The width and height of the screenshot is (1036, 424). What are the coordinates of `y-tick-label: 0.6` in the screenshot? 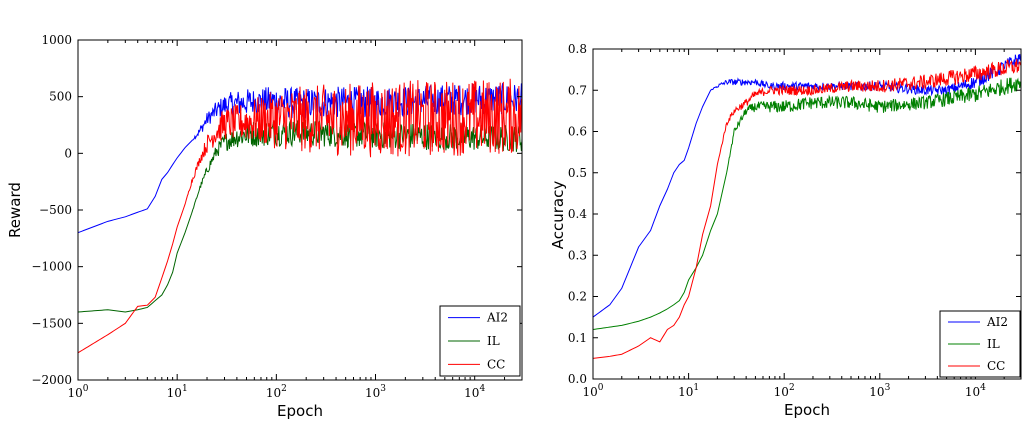 It's located at (577, 132).